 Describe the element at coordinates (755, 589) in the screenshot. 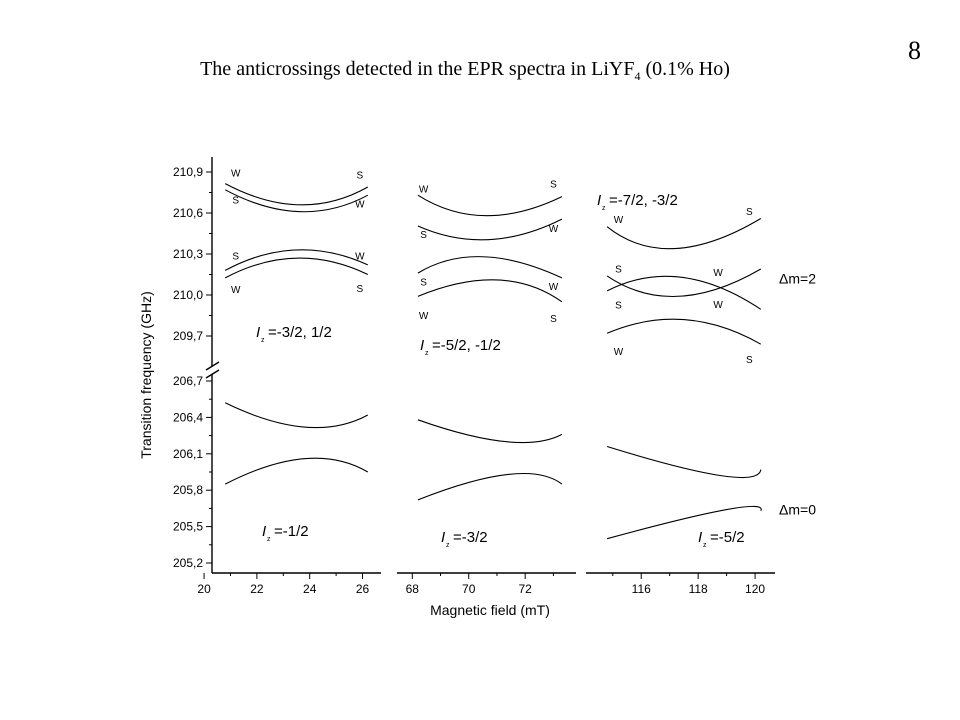

I see `x-tick-label: 120` at that location.